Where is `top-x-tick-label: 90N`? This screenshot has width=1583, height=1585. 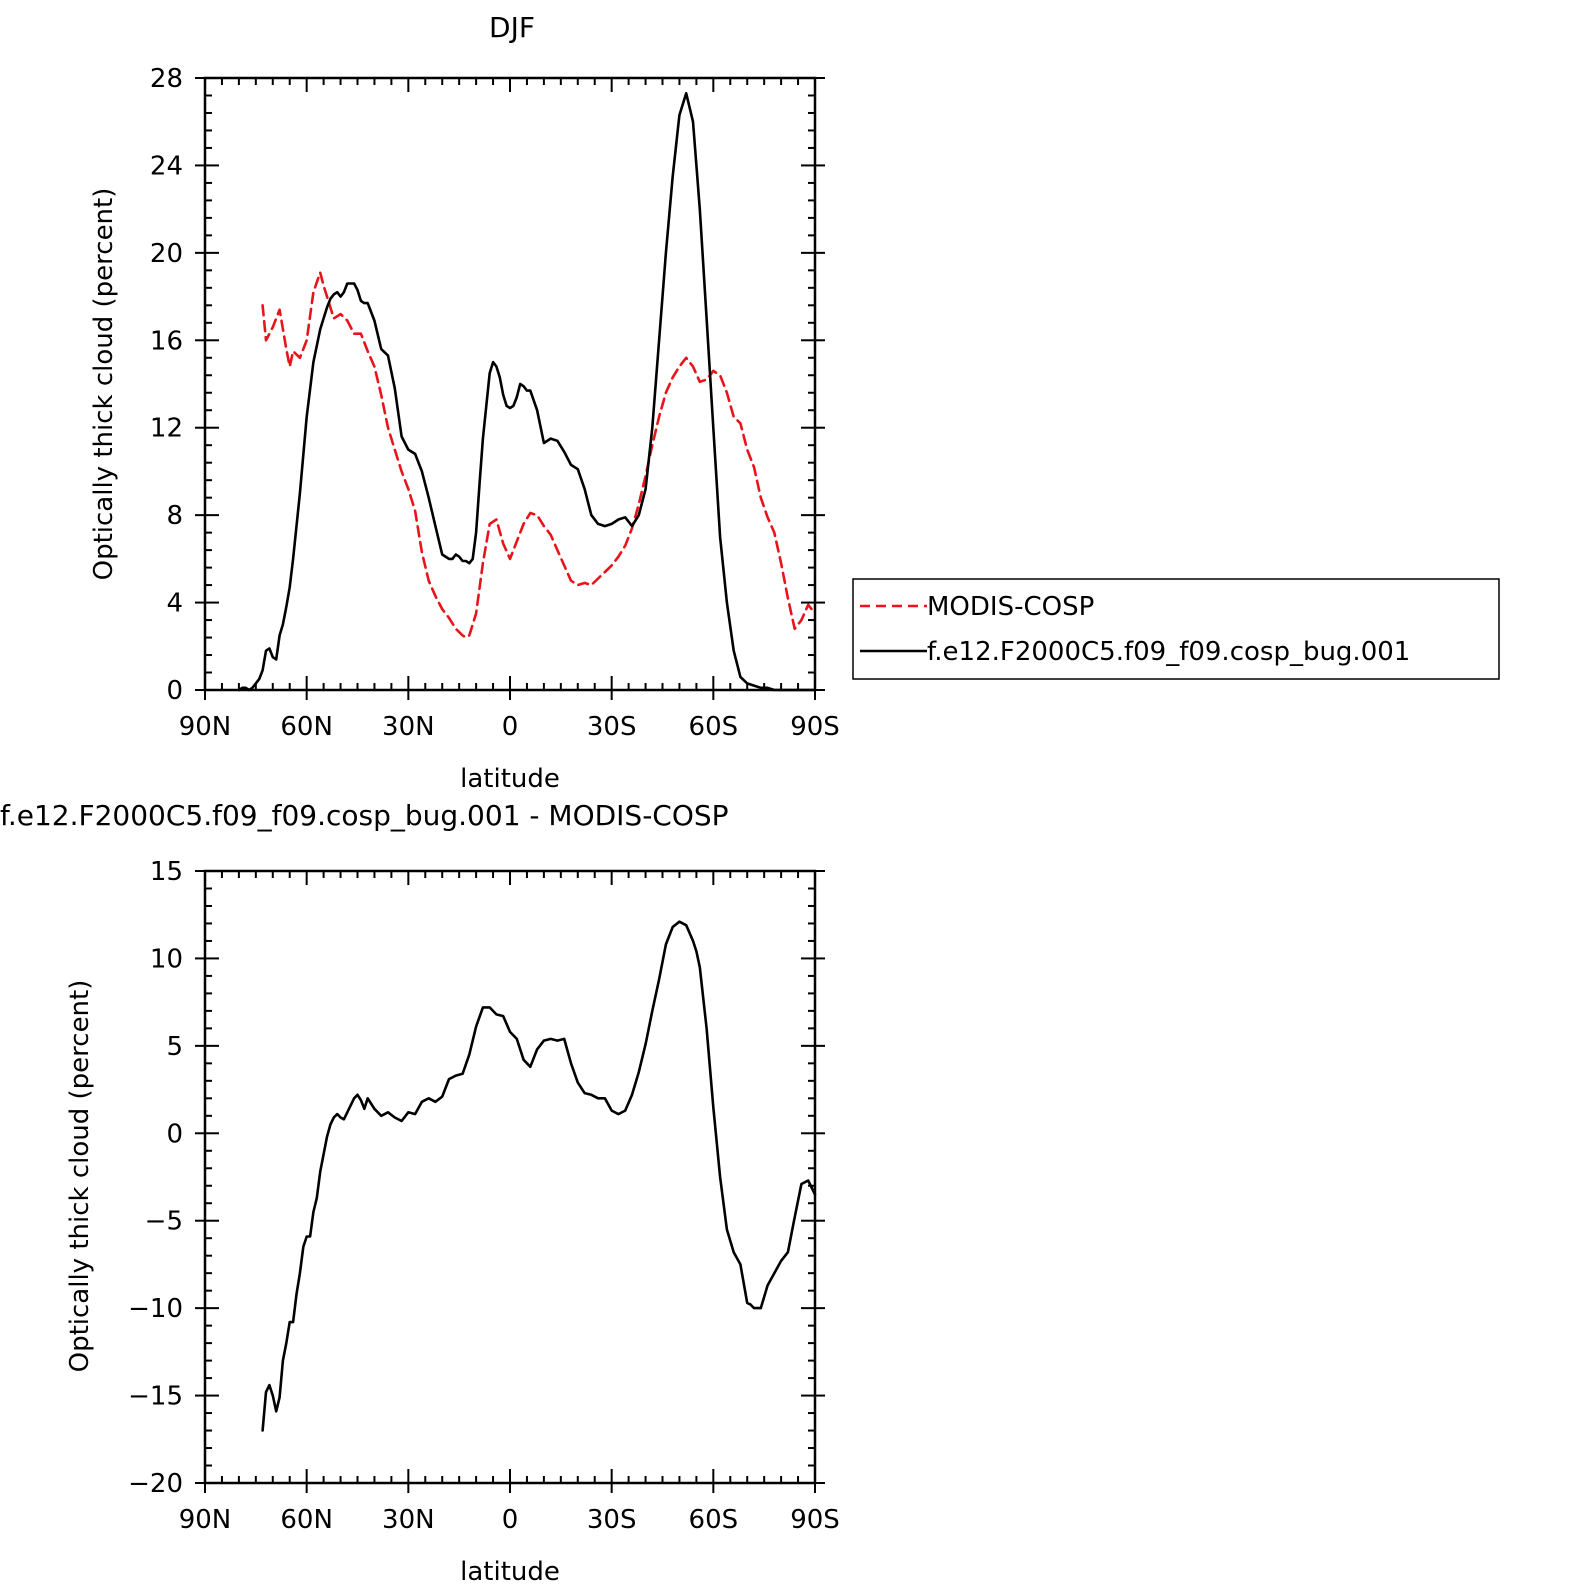
top-x-tick-label: 90N is located at coordinates (205, 727).